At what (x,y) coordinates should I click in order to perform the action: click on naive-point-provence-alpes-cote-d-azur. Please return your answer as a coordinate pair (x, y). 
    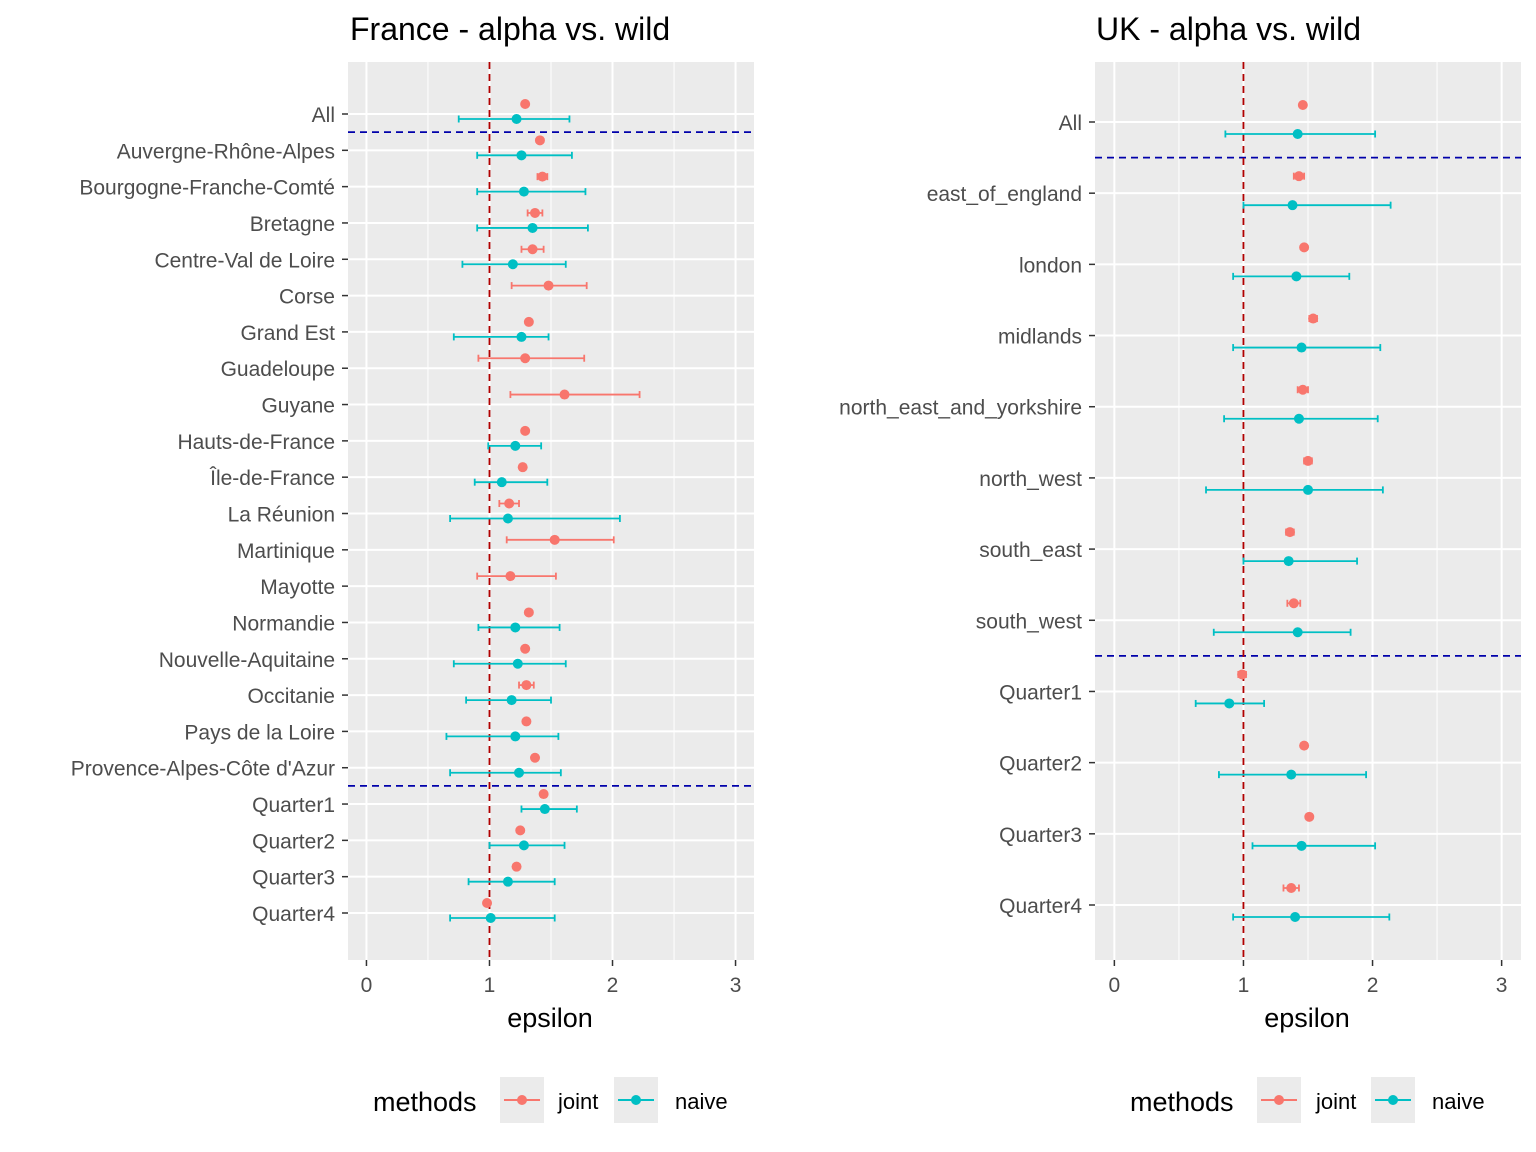
    Looking at the image, I should click on (519, 772).